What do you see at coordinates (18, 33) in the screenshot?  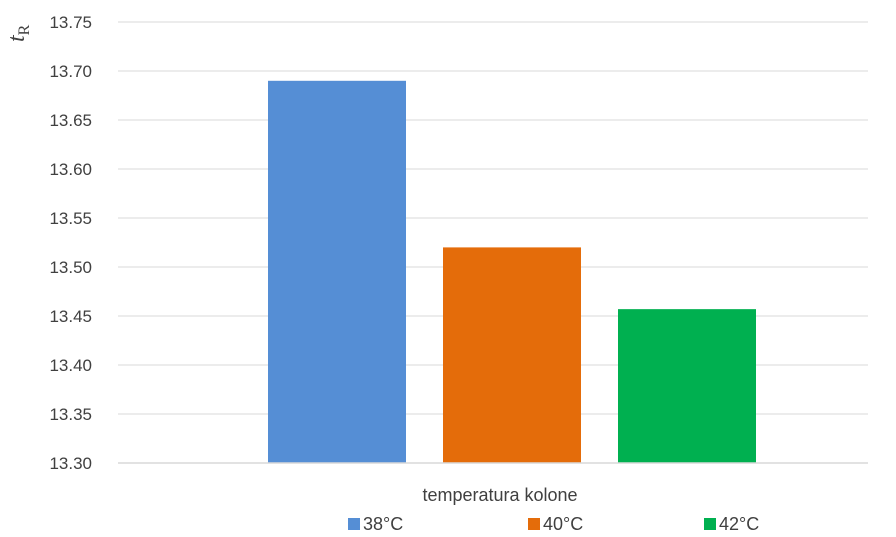 I see `y-axis-label: tR` at bounding box center [18, 33].